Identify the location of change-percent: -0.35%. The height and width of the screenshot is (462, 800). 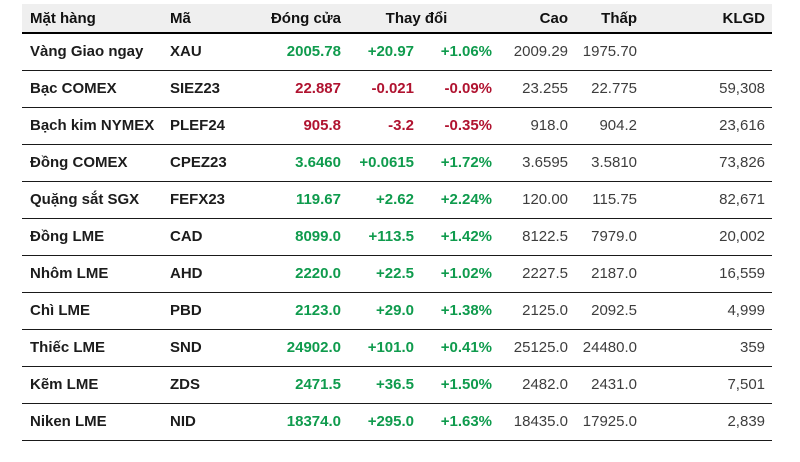
(453, 126).